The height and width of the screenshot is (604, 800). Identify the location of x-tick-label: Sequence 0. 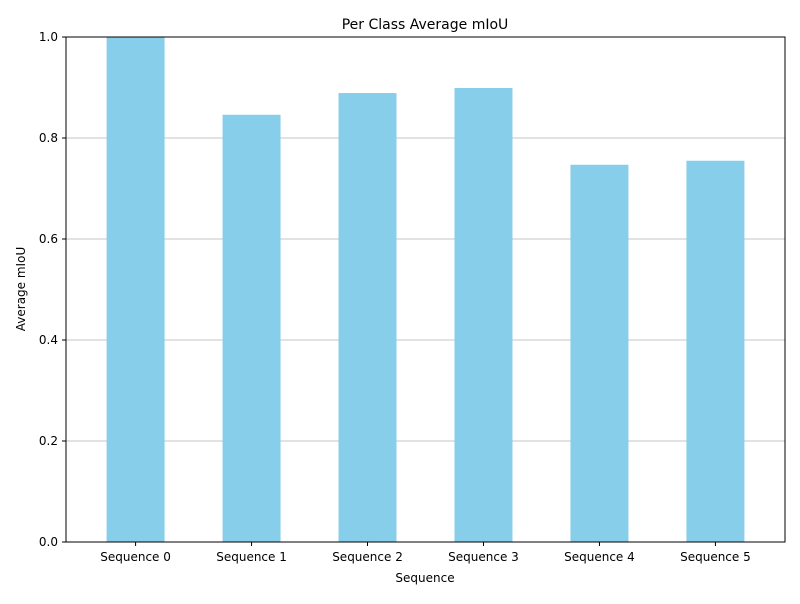
(135, 557).